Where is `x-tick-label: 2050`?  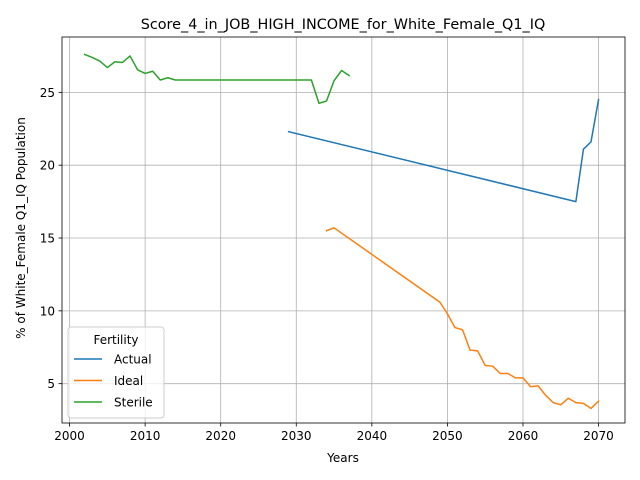 x-tick-label: 2050 is located at coordinates (447, 436).